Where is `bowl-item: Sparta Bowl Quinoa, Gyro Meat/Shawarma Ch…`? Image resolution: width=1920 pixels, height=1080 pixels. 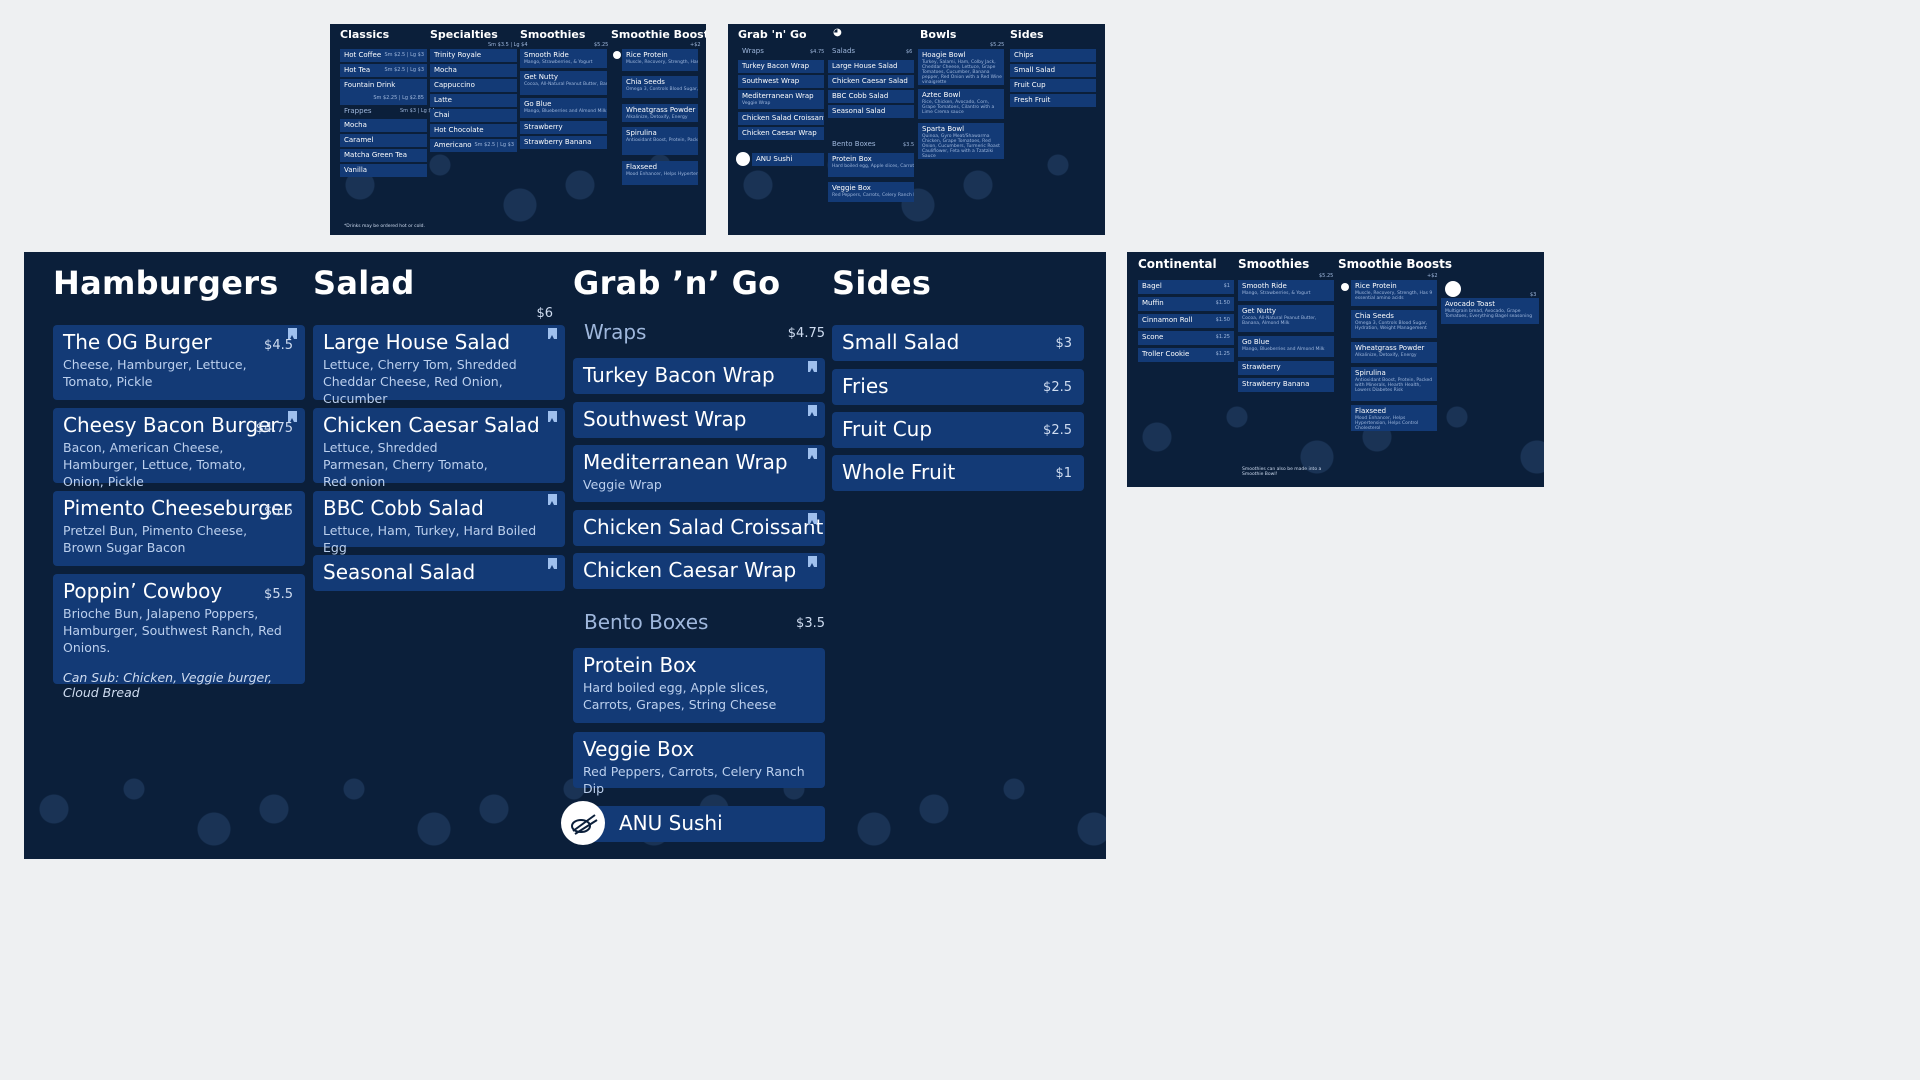 bowl-item: Sparta Bowl Quinoa, Gyro Meat/Shawarma Ch… is located at coordinates (961, 141).